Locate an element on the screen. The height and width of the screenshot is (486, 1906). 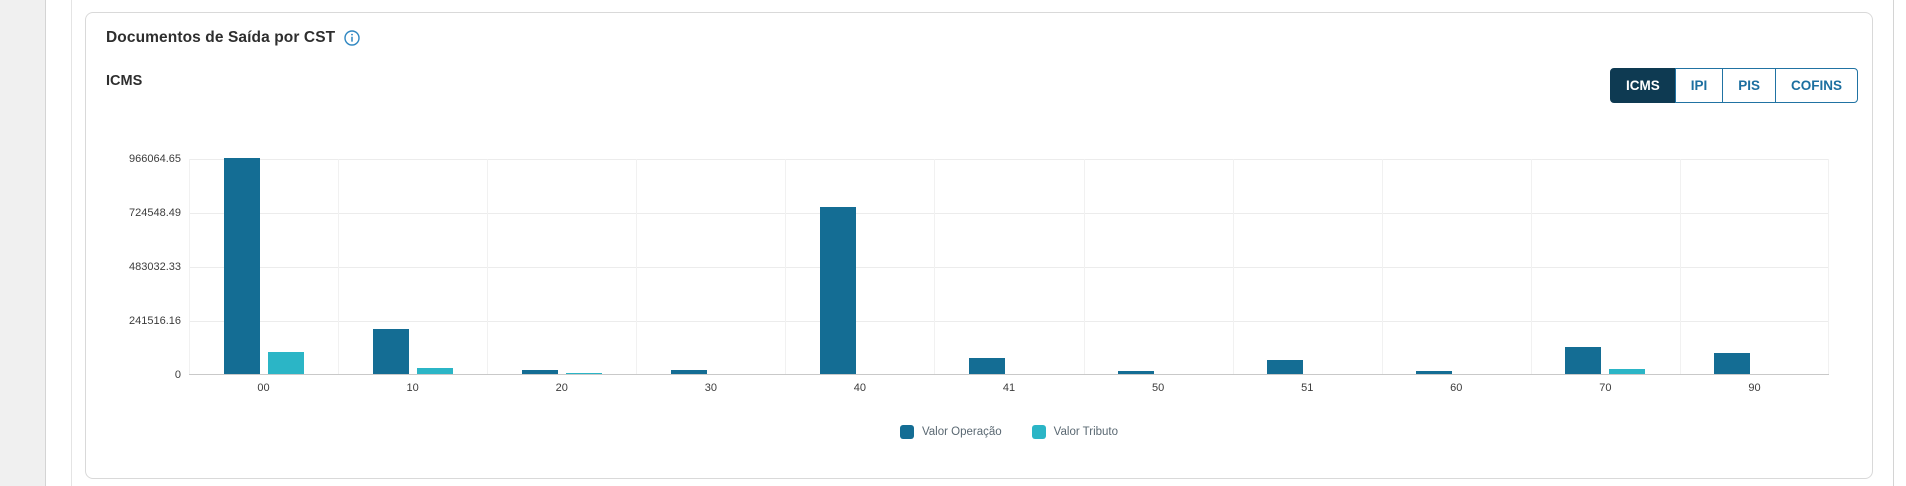
x-tick-label-00: 00 is located at coordinates (263, 388).